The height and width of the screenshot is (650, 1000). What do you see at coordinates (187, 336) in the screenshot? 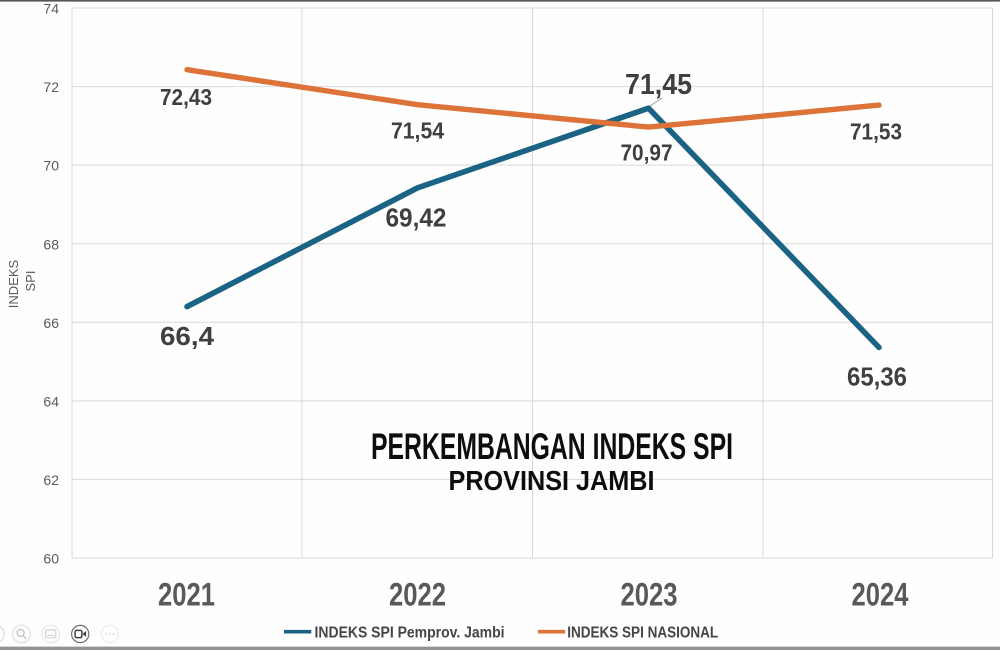
I see `svg-text: 66,4` at bounding box center [187, 336].